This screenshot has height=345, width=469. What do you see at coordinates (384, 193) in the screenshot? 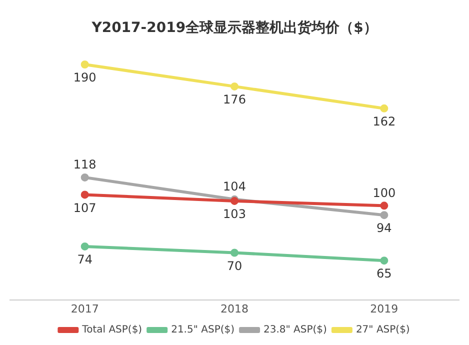
I see `data-label: 100` at bounding box center [384, 193].